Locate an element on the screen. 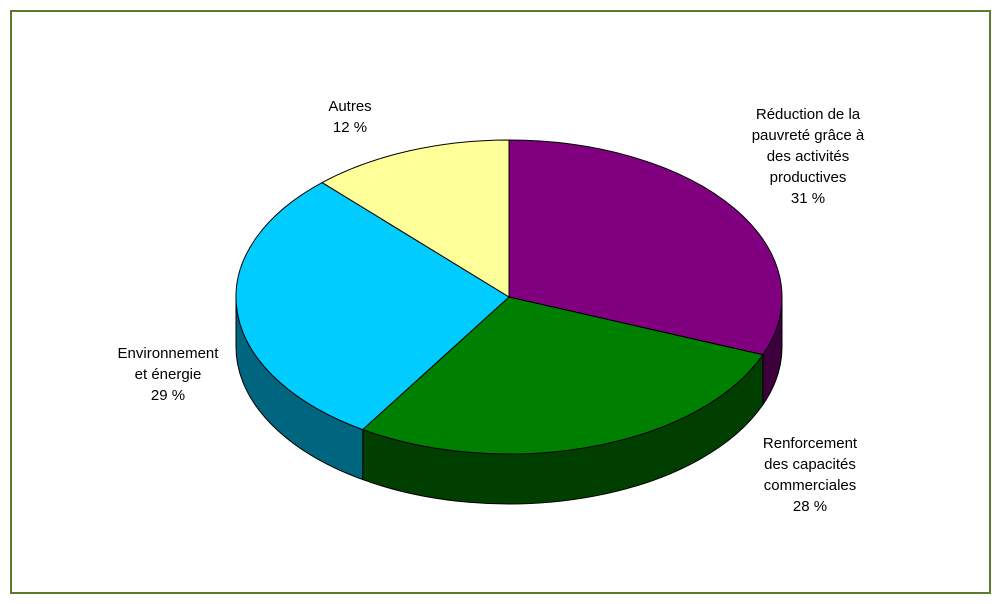 Image resolution: width=1003 pixels, height=604 pixels. slice-label-line: des activités is located at coordinates (808, 156).